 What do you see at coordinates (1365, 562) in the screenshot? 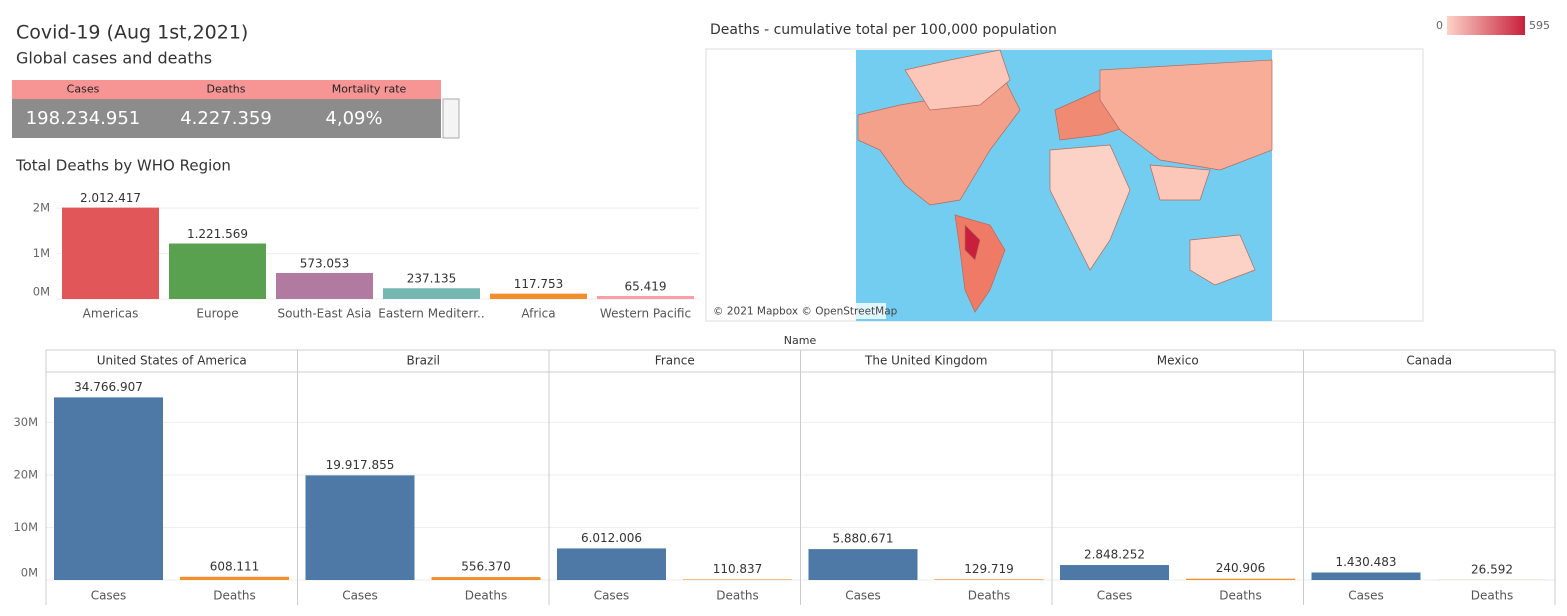
I see `data-label: 1.430.483` at bounding box center [1365, 562].